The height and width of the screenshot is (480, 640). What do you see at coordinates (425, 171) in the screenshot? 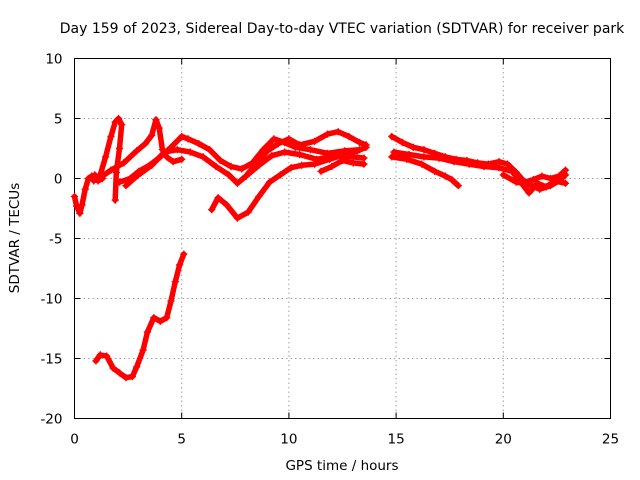
I see `series-arc-late-b` at bounding box center [425, 171].